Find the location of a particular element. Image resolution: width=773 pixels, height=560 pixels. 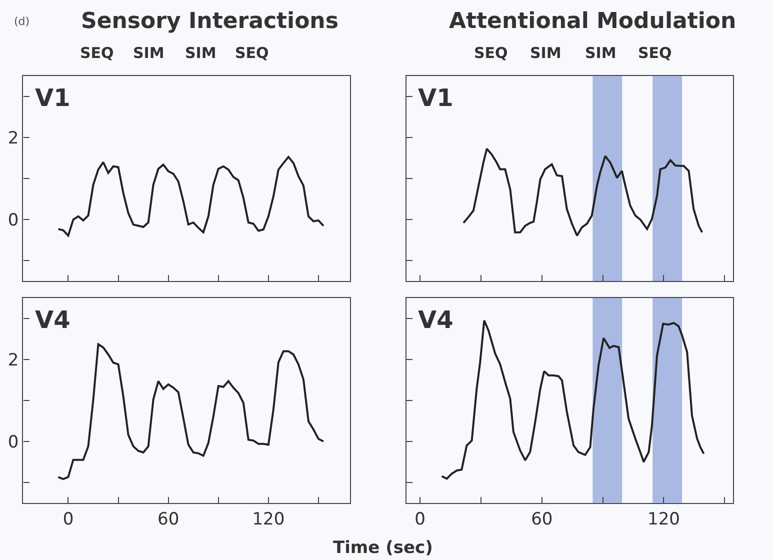

chart-title: Sensory Interactions is located at coordinates (209, 21).